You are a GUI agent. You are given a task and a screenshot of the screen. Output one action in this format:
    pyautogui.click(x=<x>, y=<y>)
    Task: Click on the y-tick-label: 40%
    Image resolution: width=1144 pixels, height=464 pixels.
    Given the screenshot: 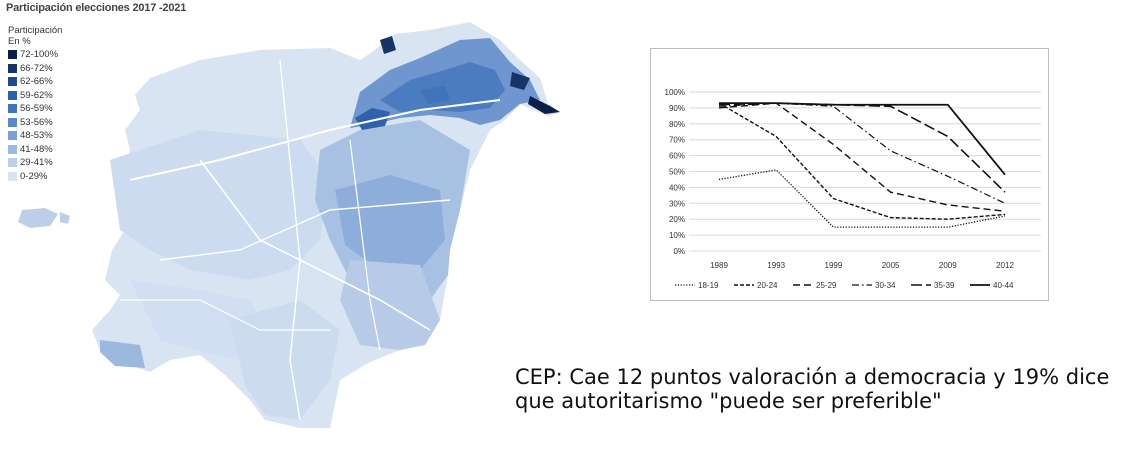 What is the action you would take?
    pyautogui.click(x=677, y=187)
    